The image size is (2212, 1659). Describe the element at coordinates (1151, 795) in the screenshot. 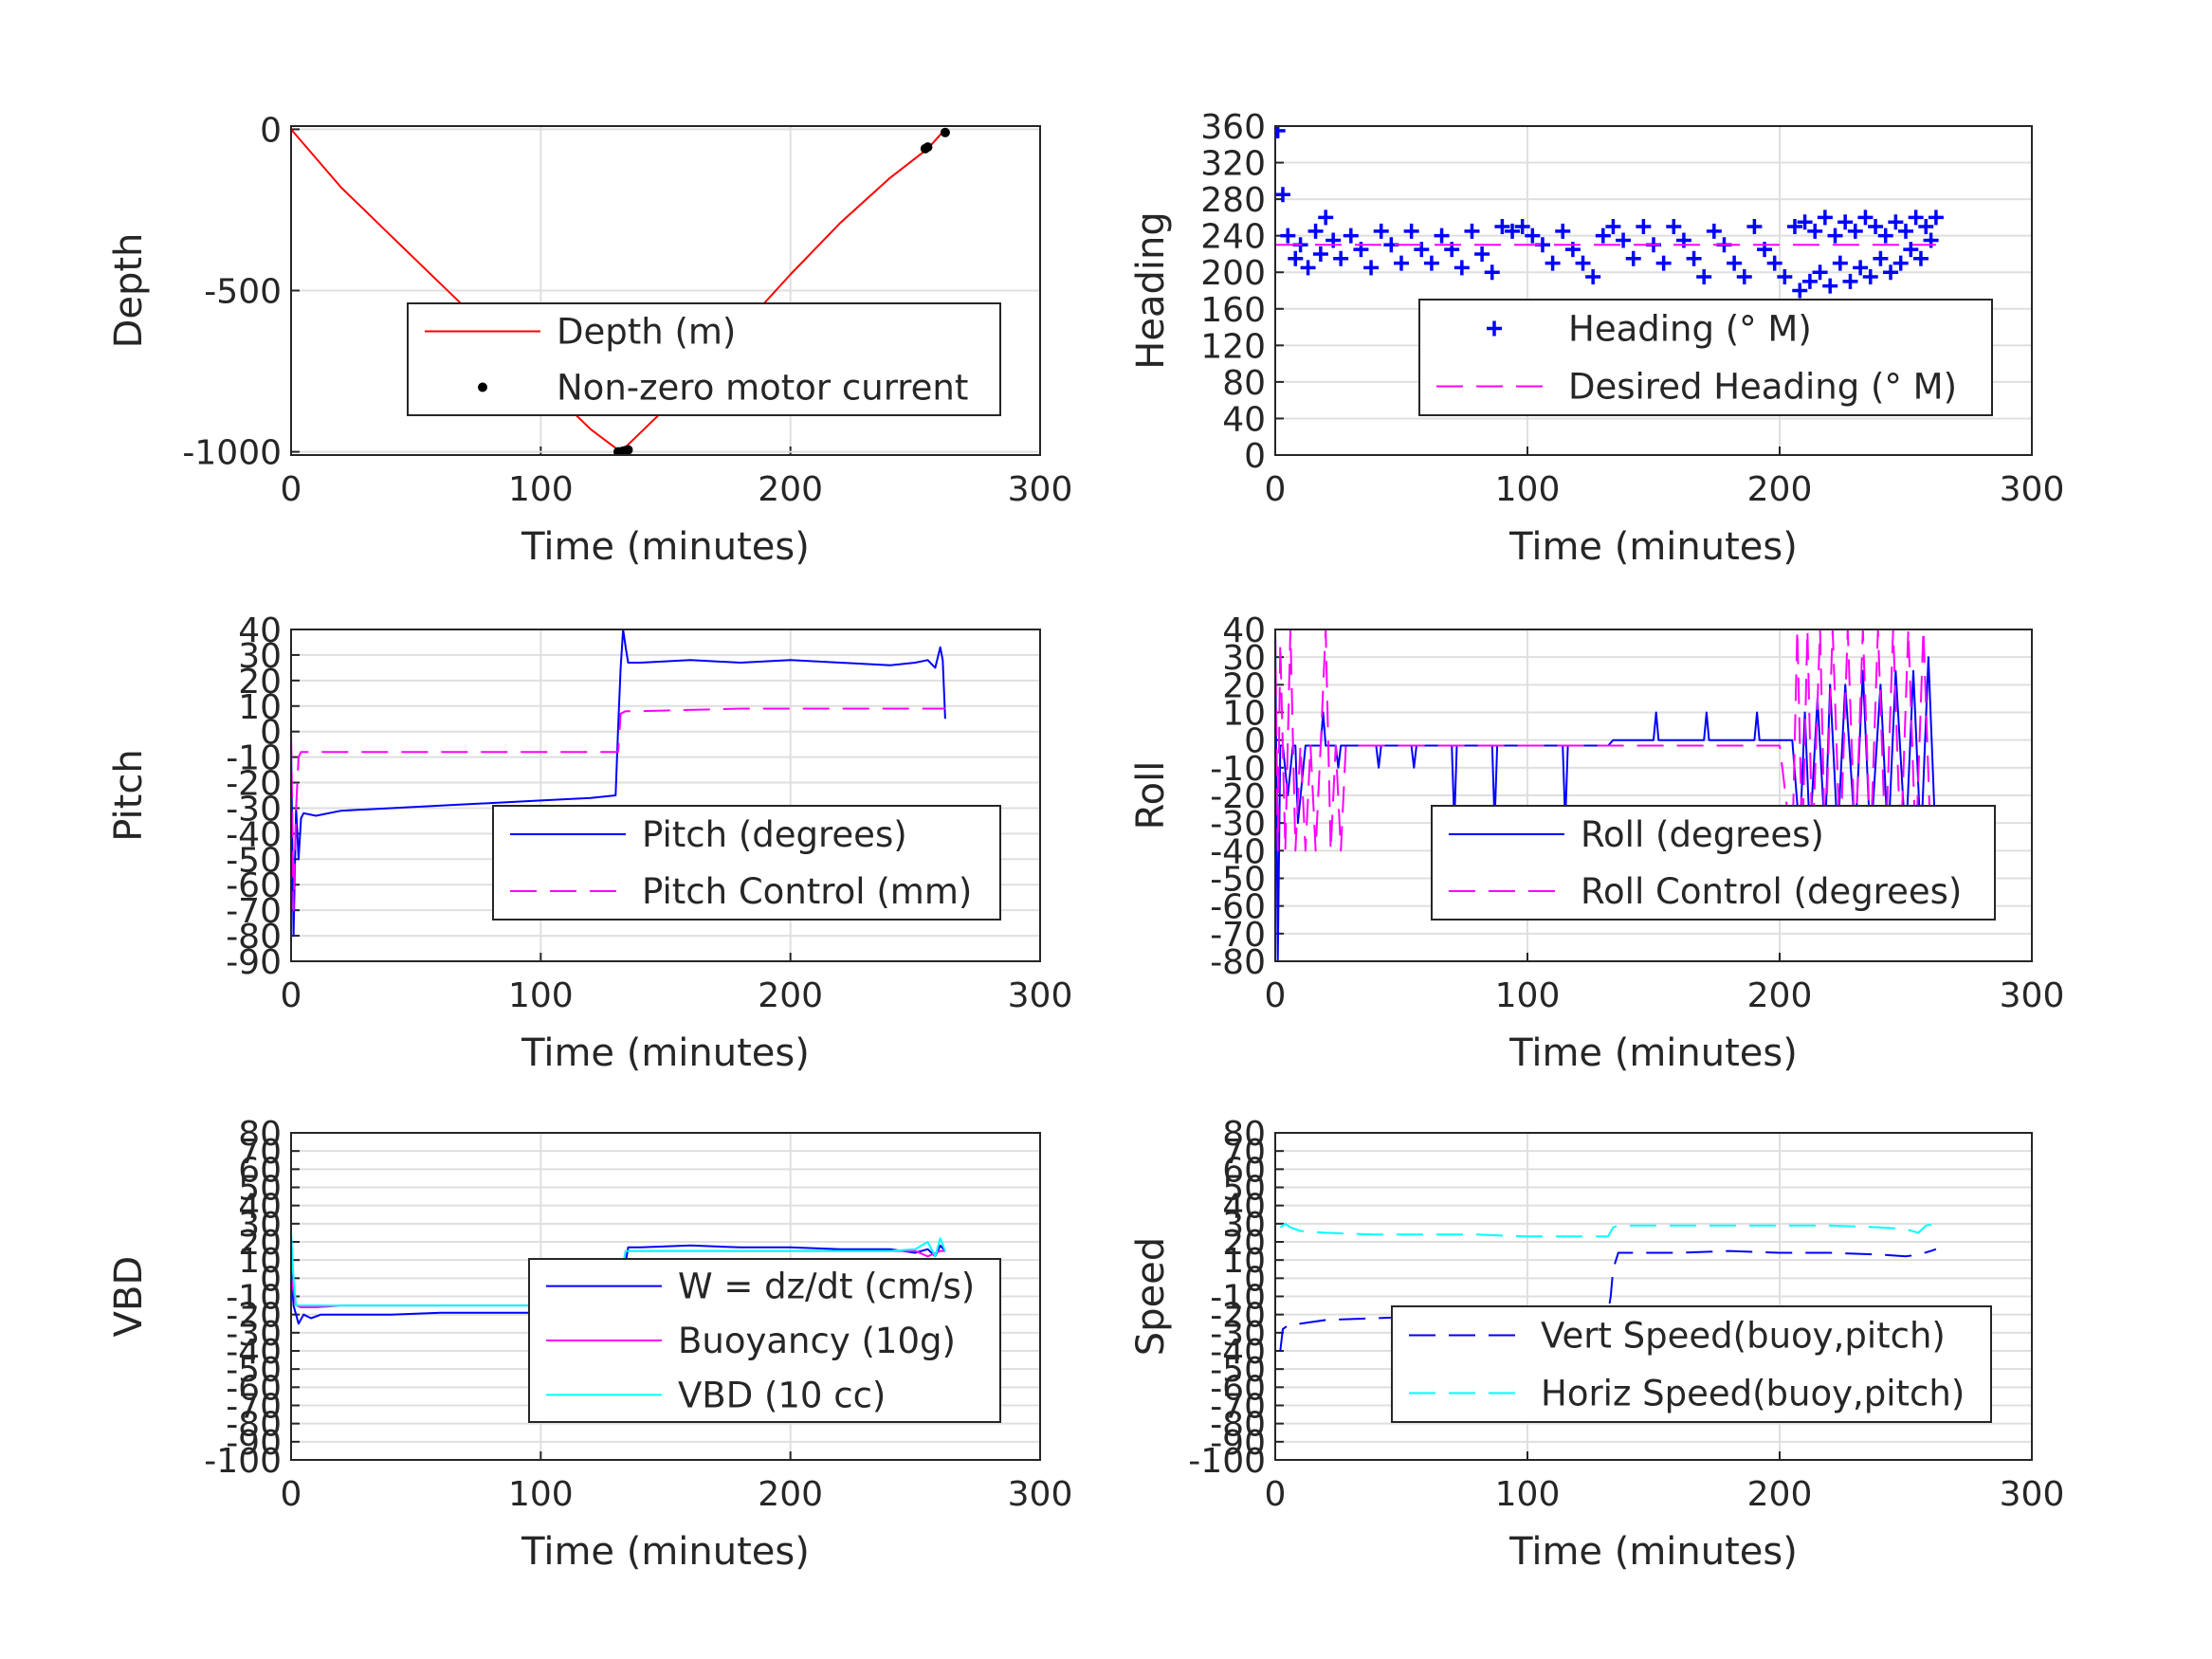

I see `y-axis-label: Roll` at that location.